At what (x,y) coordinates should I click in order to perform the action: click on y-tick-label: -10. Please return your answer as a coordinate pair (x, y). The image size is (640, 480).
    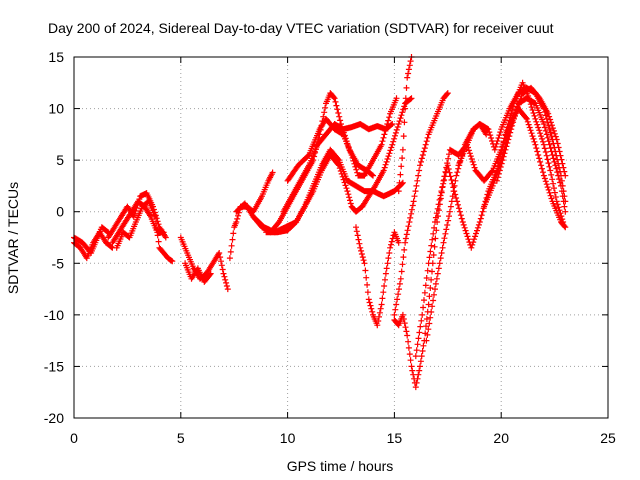
    Looking at the image, I should click on (54, 315).